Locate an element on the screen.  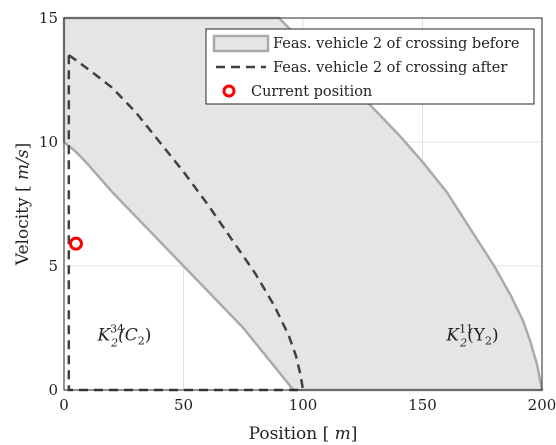
y-tick-label-0: 0 is located at coordinates (53, 390).